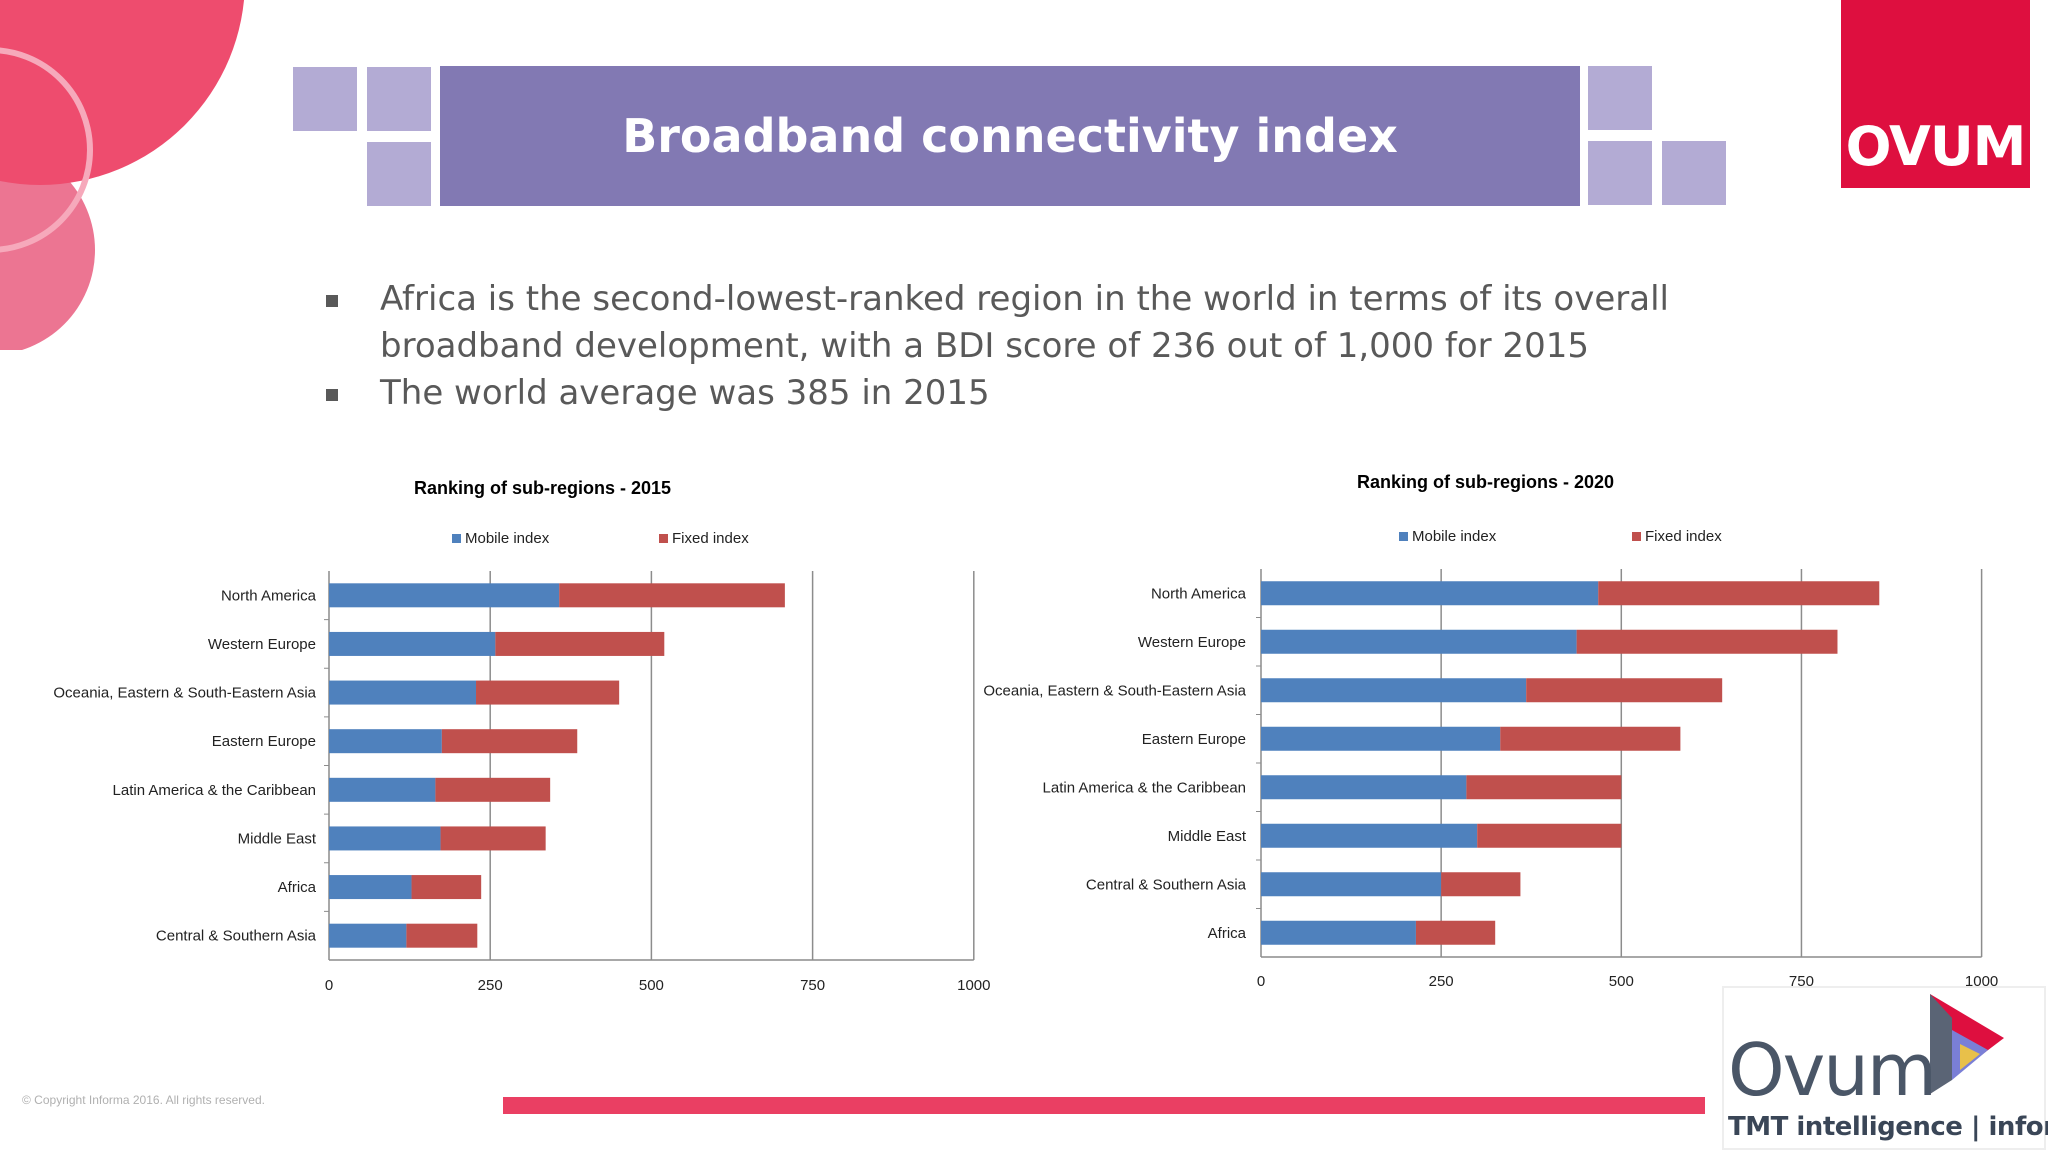 Image resolution: width=2048 pixels, height=1152 pixels. Describe the element at coordinates (1936, 146) in the screenshot. I see `ovum-logo-text: OVUM` at that location.